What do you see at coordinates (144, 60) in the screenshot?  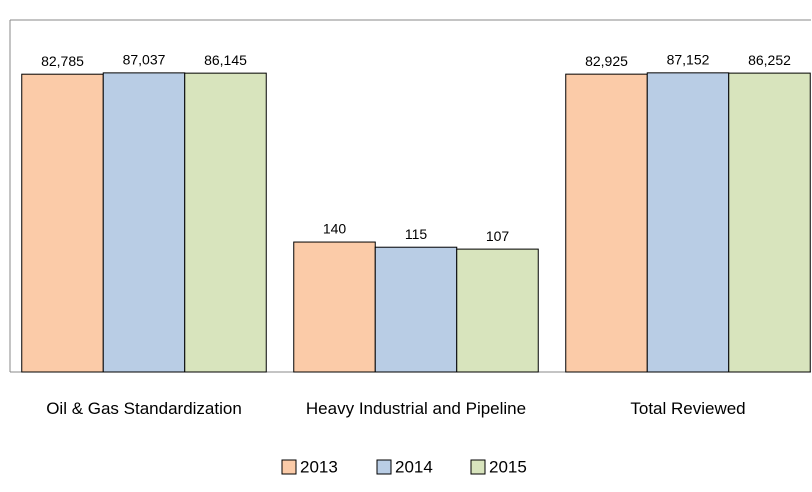 I see `data-label: 87,037` at bounding box center [144, 60].